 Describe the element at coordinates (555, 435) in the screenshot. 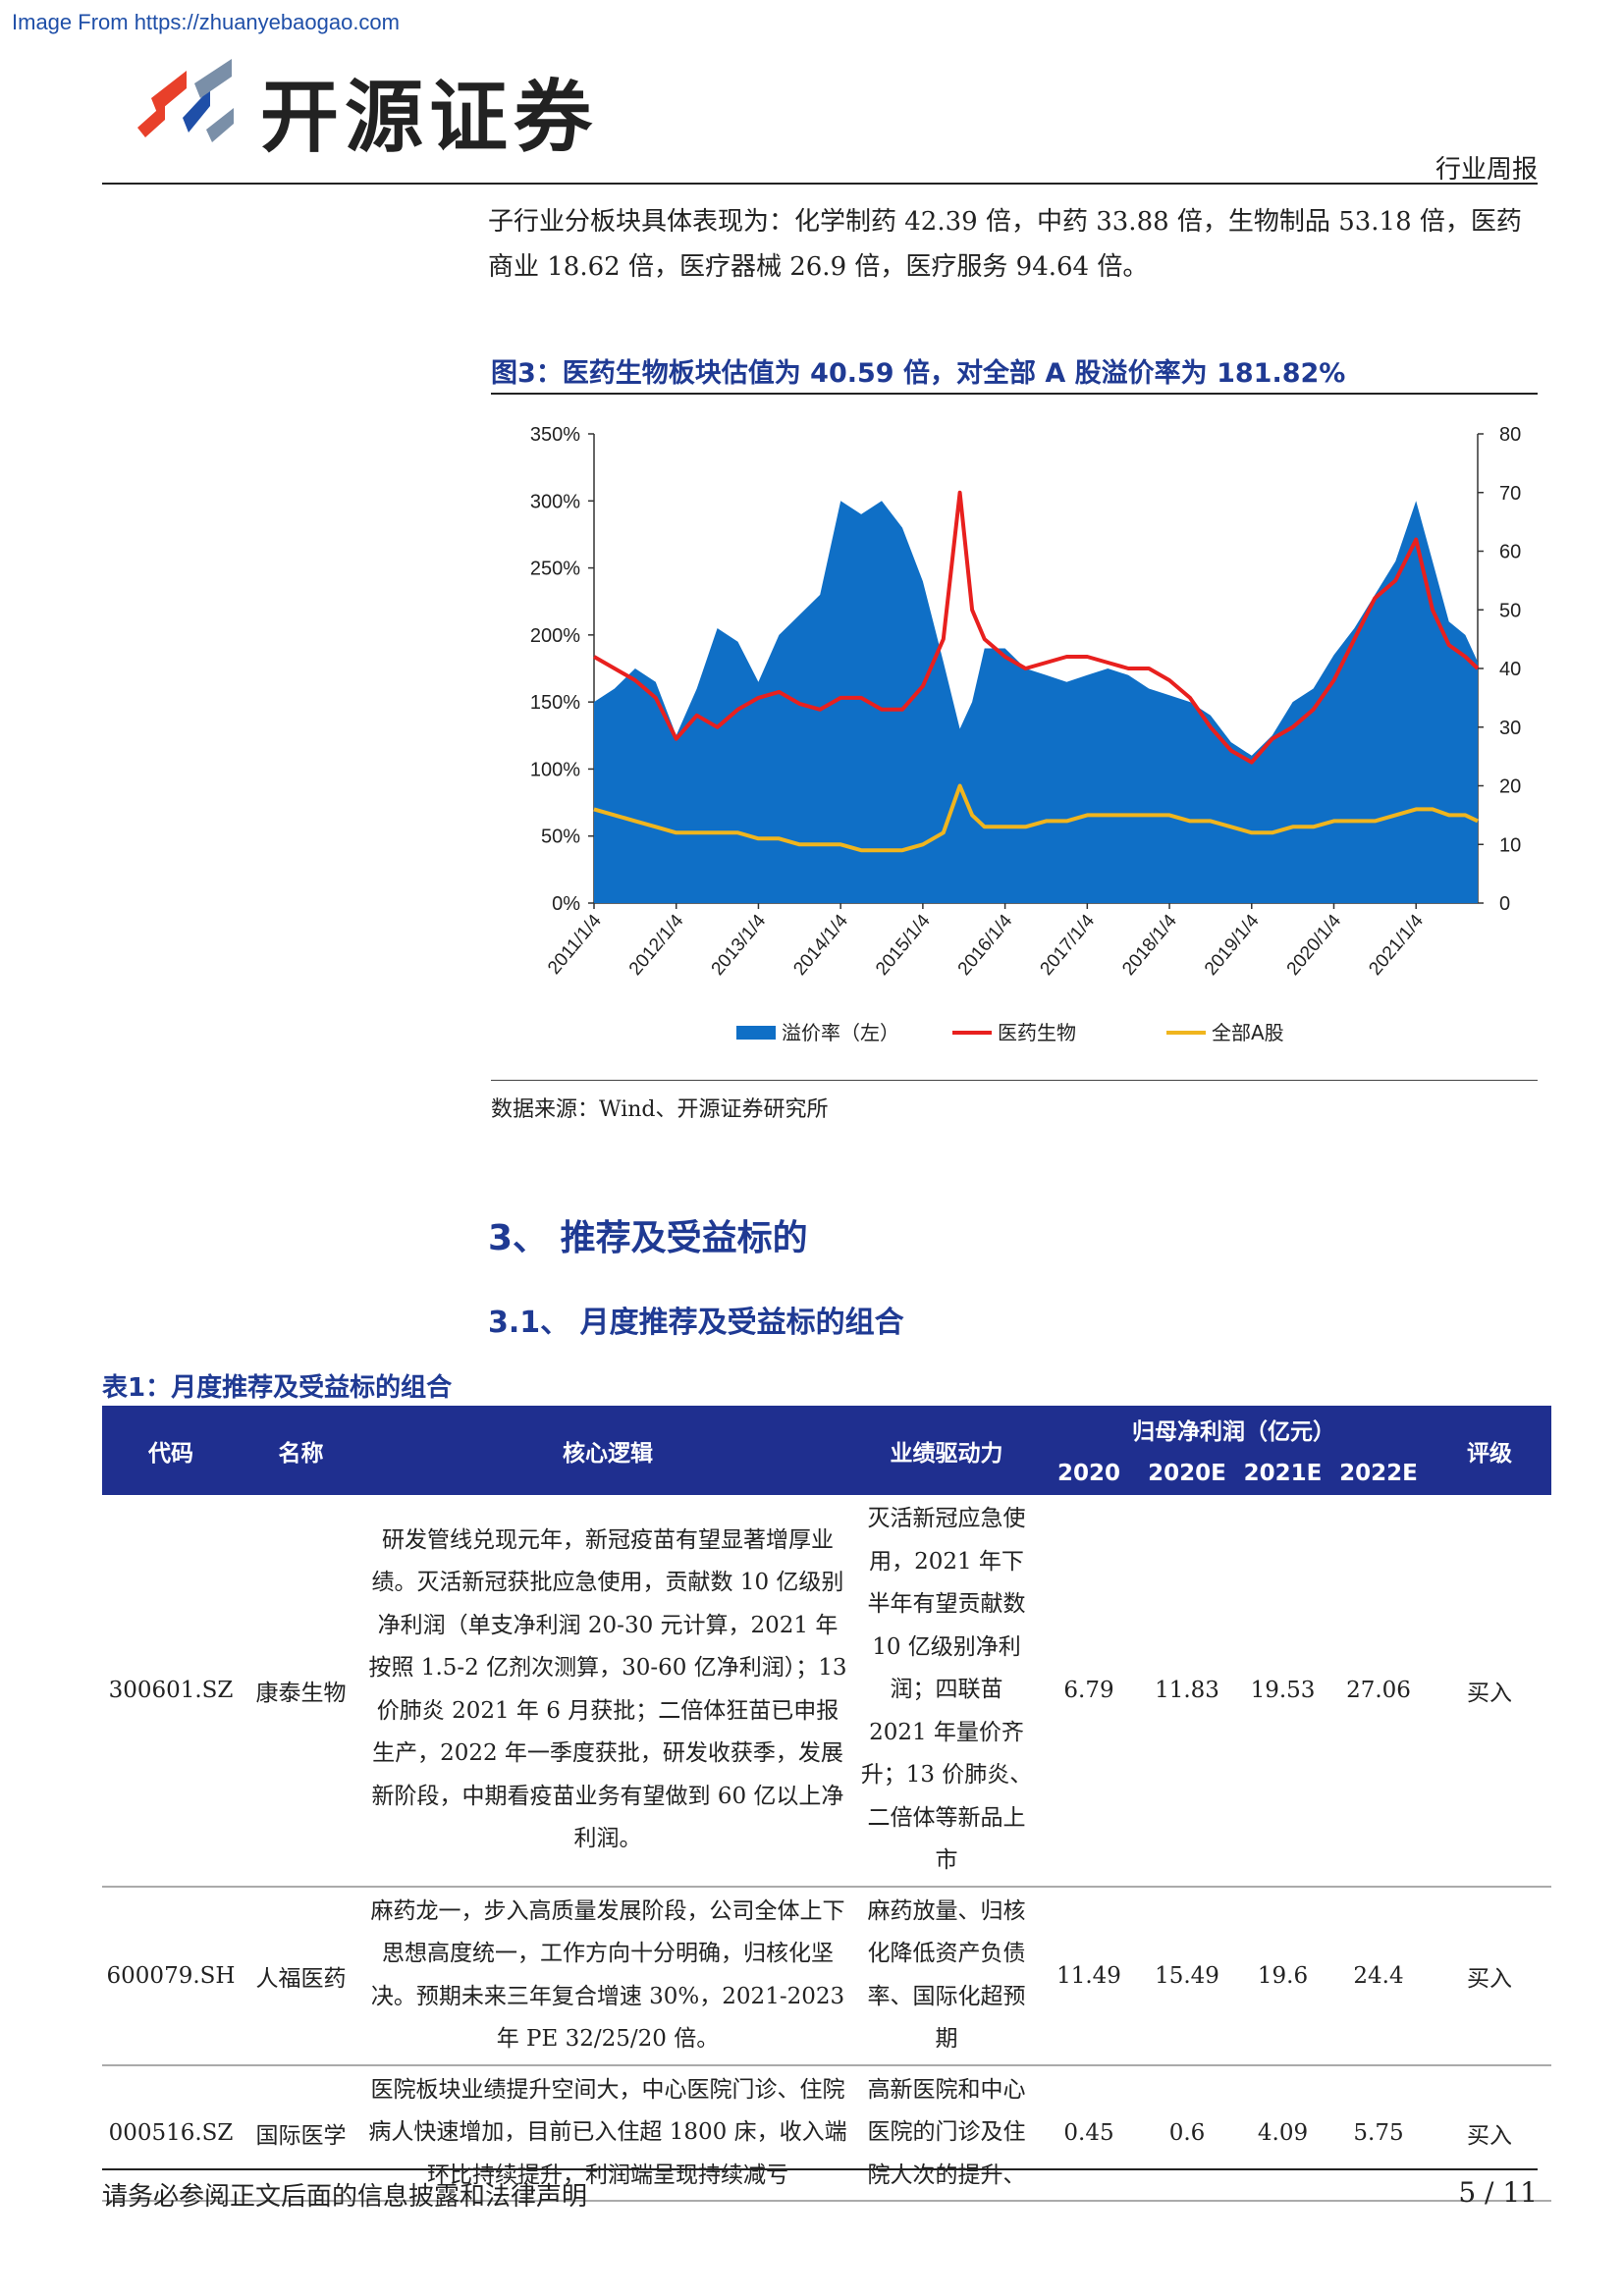

I see `left-tick-label: 350%` at that location.